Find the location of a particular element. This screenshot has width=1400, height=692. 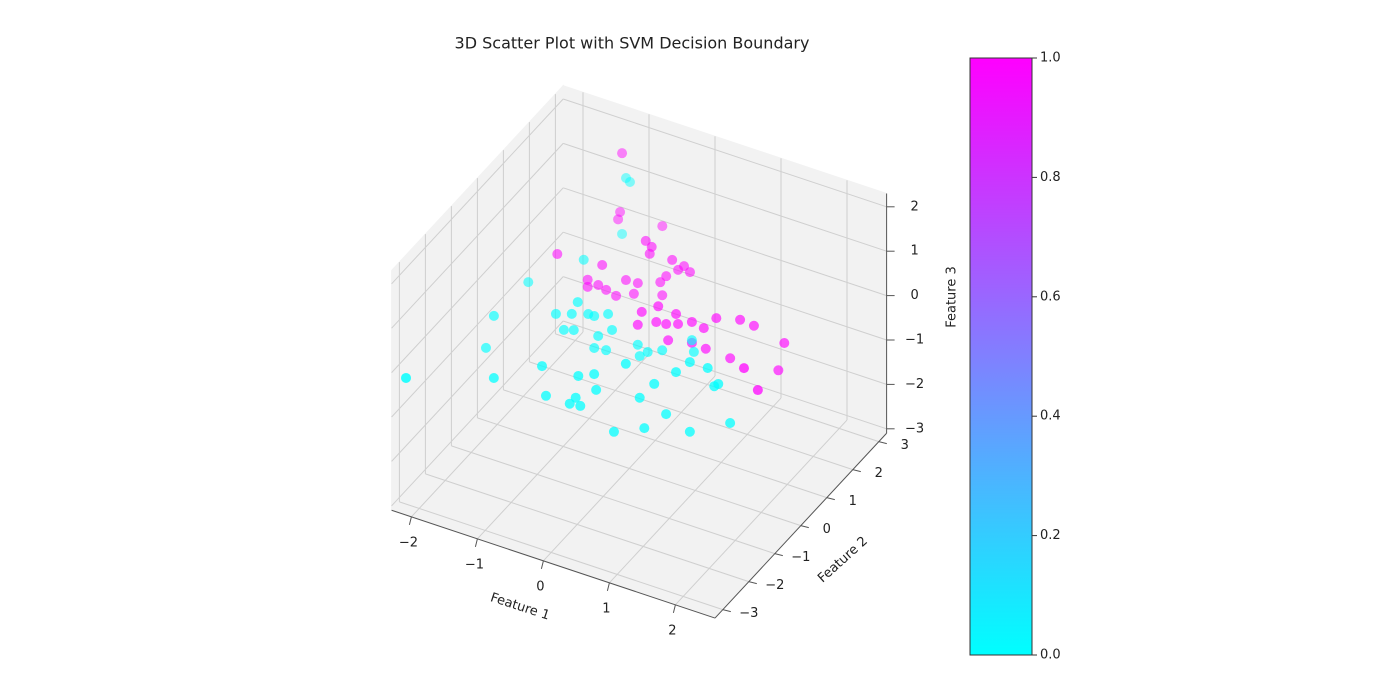

z-tick-label: −2 is located at coordinates (914, 384).